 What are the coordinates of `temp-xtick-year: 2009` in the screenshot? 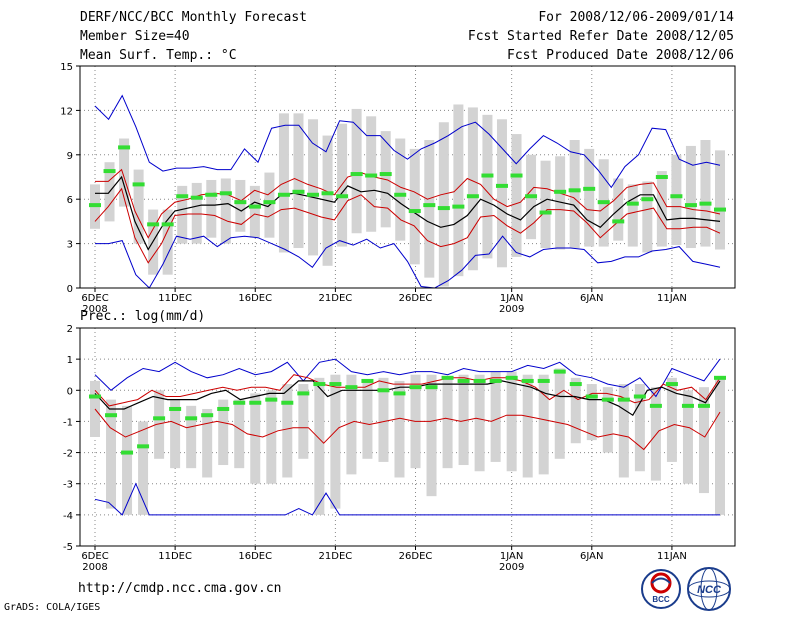 It's located at (511, 309).